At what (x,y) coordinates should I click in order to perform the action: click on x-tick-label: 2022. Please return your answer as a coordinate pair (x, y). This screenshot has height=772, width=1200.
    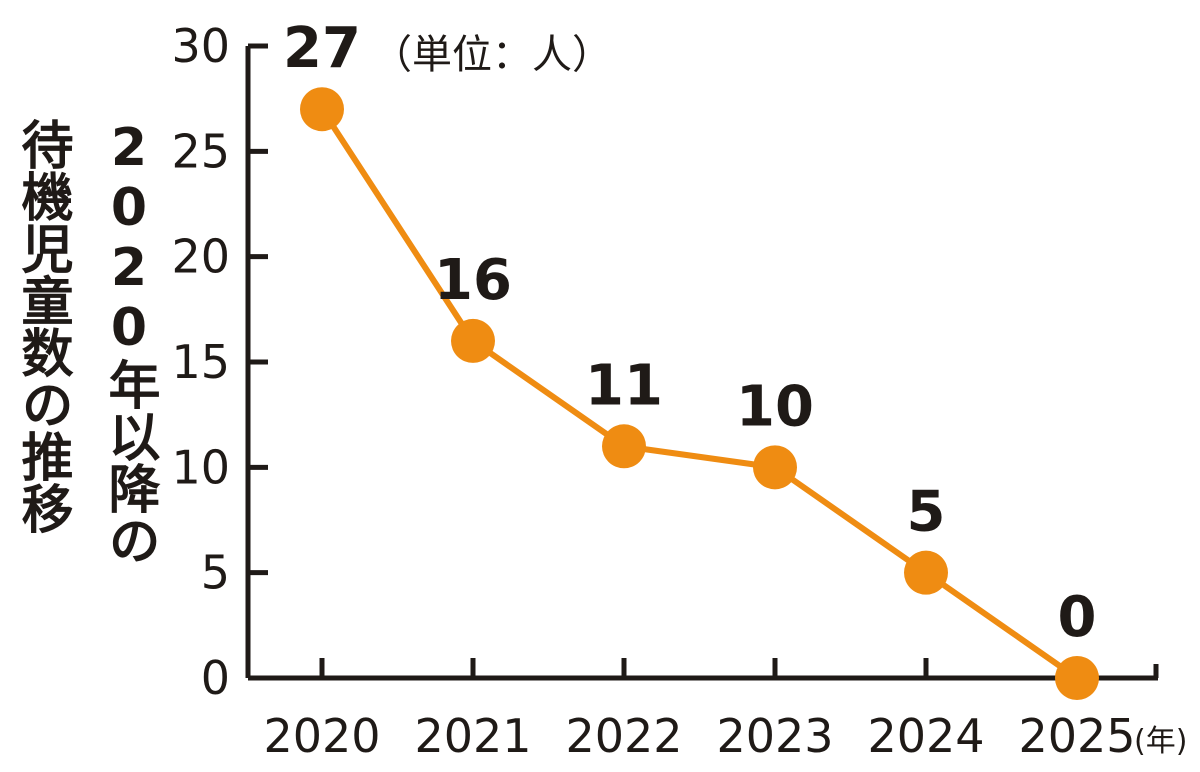
    Looking at the image, I should click on (623, 736).